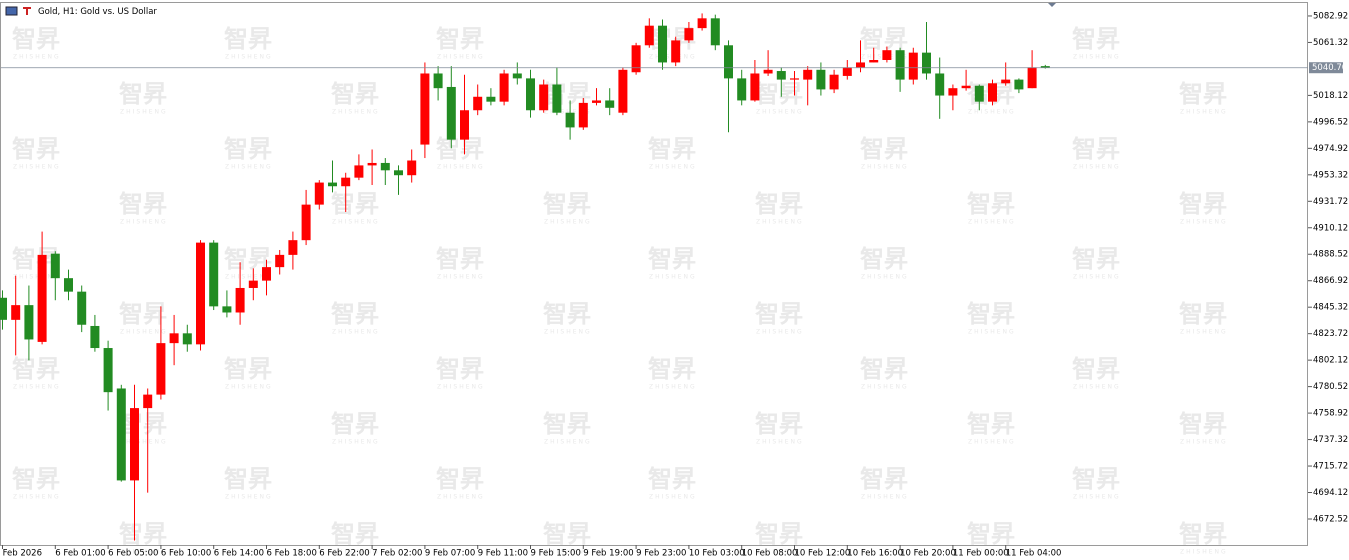 The height and width of the screenshot is (560, 1349). I want to click on y-tick-label: 4845.32, so click(1330, 308).